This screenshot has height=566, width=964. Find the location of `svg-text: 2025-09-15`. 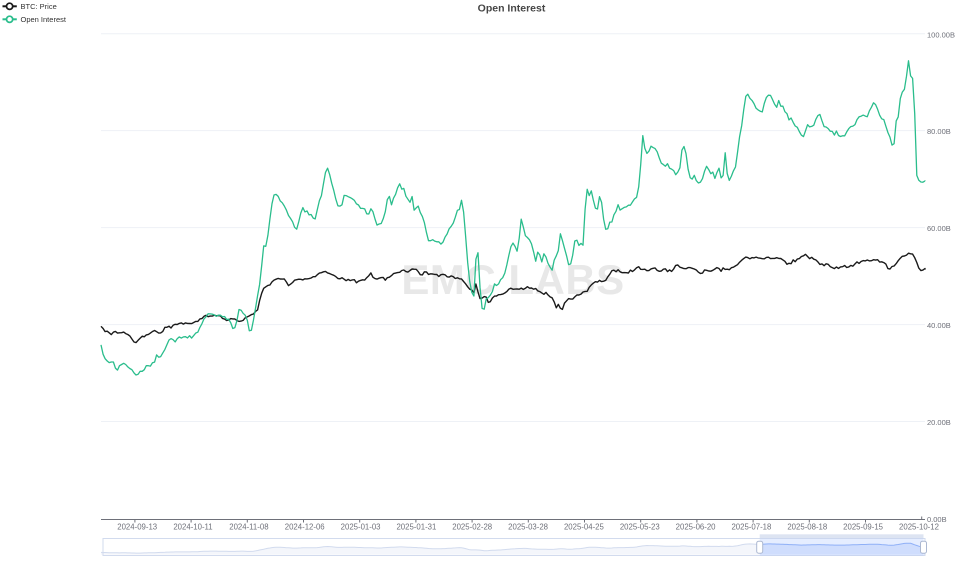

svg-text: 2025-09-15 is located at coordinates (863, 527).